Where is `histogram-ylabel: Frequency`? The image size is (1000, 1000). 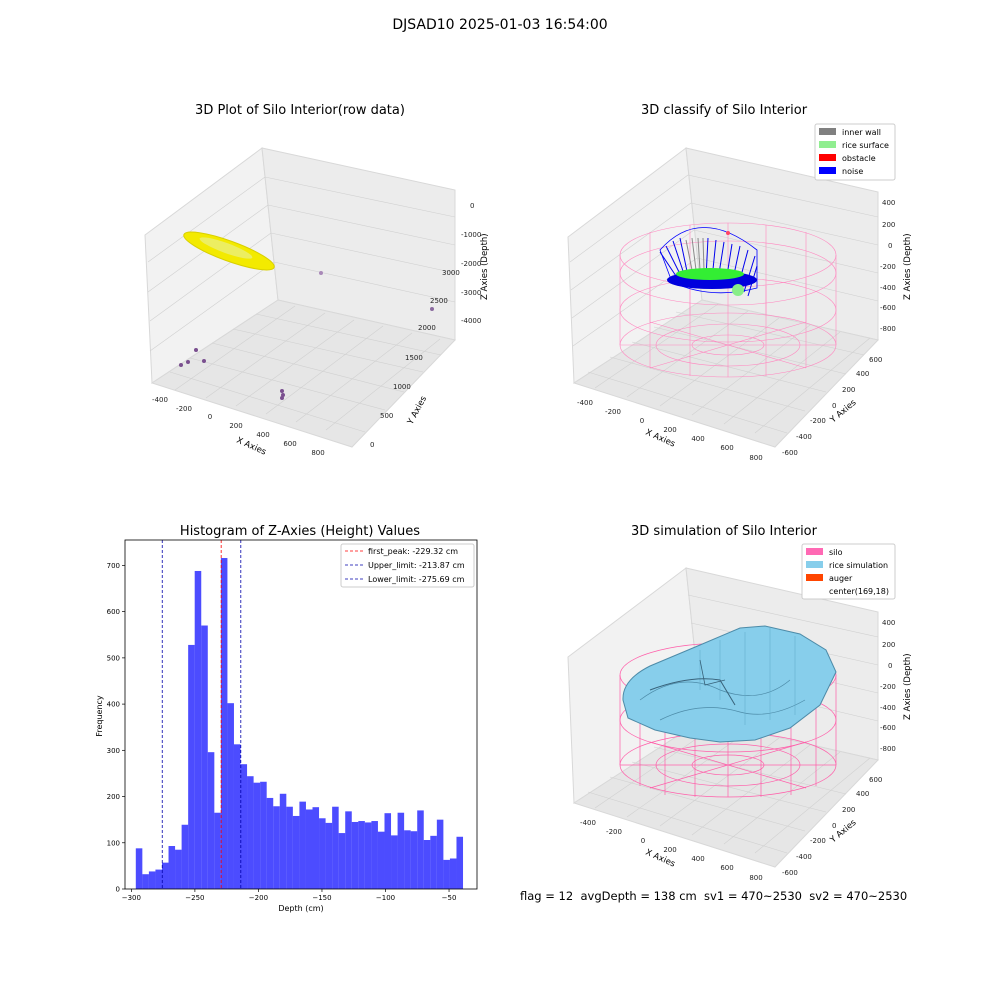
histogram-ylabel: Frequency is located at coordinates (99, 716).